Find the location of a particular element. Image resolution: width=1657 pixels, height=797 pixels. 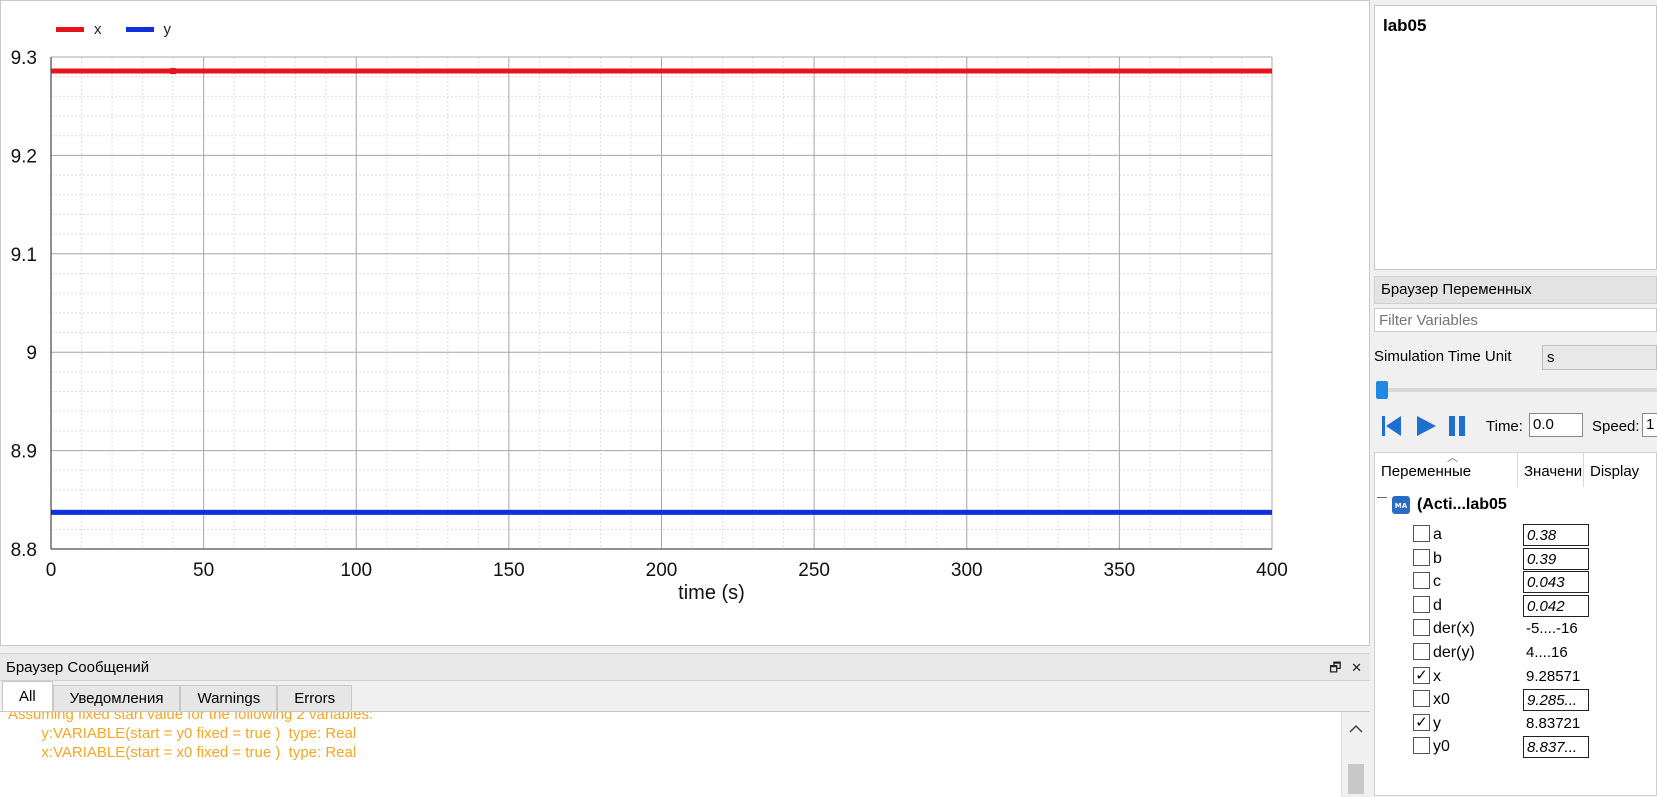

svg-text: MA is located at coordinates (1401, 506).